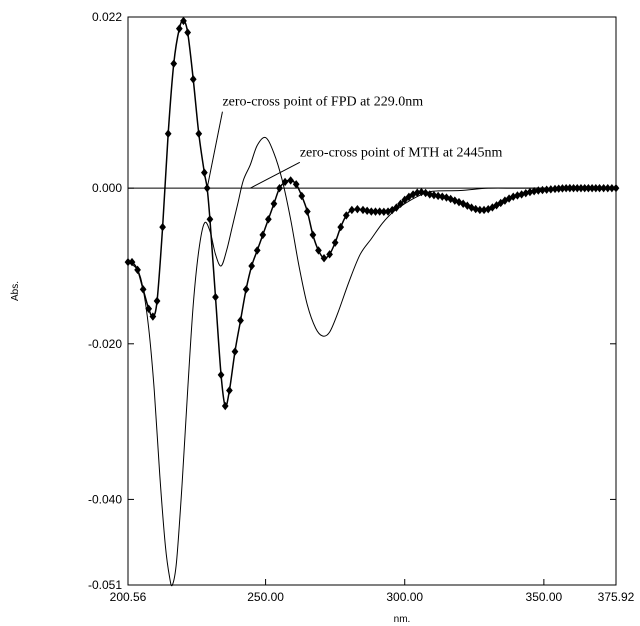 This screenshot has height=626, width=640. What do you see at coordinates (314, 142) in the screenshot?
I see `annotation-1: zero-cross point of FPD at 229.0nm` at bounding box center [314, 142].